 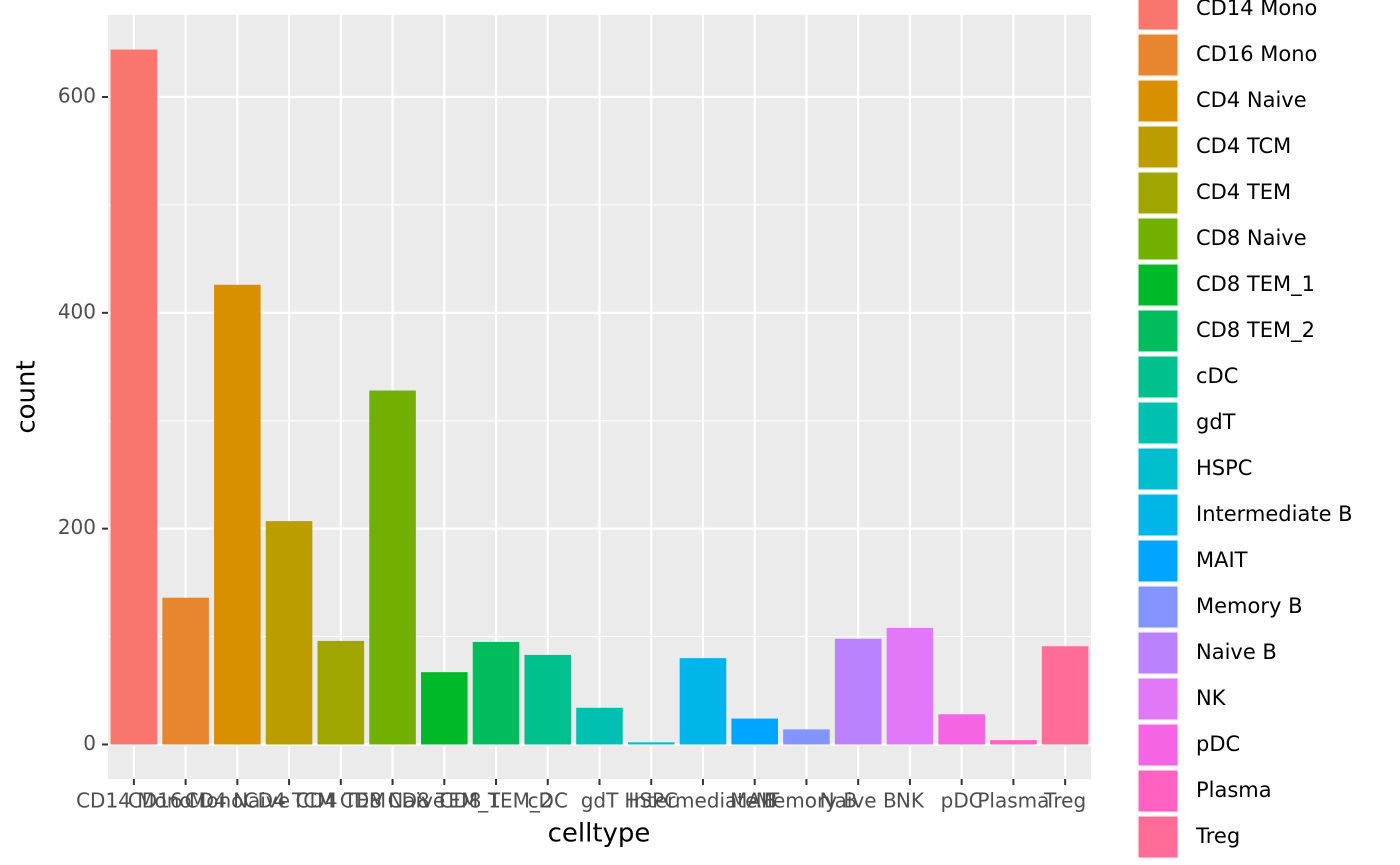 What do you see at coordinates (1218, 744) in the screenshot?
I see `legend-label: pDC` at bounding box center [1218, 744].